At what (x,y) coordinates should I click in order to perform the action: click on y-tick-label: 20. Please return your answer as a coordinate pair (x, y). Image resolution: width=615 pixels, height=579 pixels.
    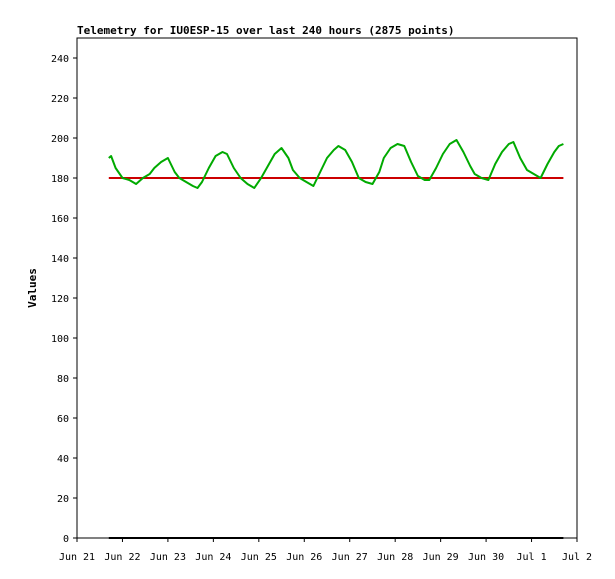
    Looking at the image, I should click on (63, 499).